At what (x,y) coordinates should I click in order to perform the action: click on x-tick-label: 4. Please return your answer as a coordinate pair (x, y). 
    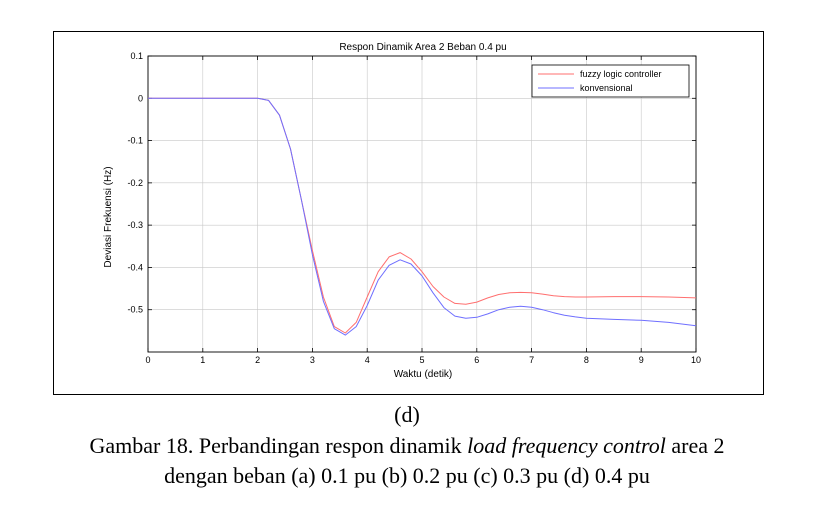
    Looking at the image, I should click on (367, 360).